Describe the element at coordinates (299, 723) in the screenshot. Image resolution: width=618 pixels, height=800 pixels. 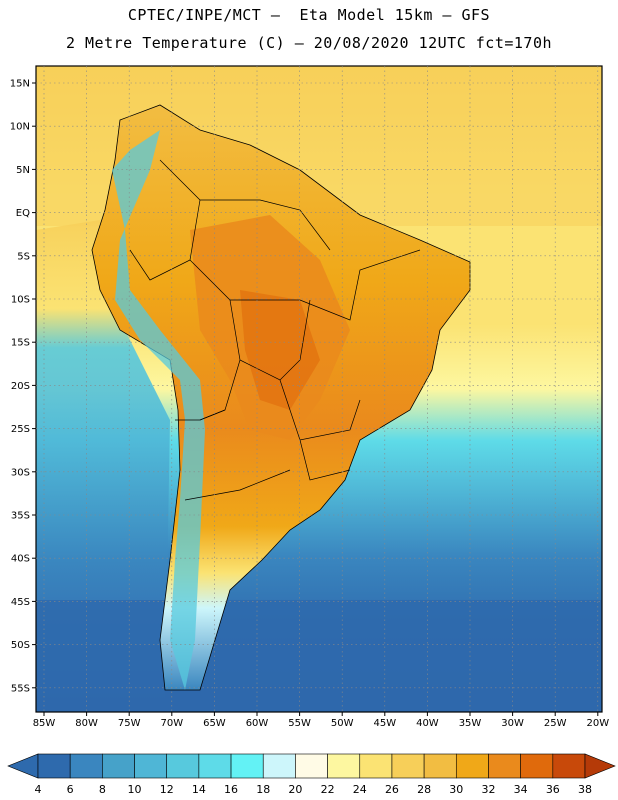
I see `longitude-label: 55W` at that location.